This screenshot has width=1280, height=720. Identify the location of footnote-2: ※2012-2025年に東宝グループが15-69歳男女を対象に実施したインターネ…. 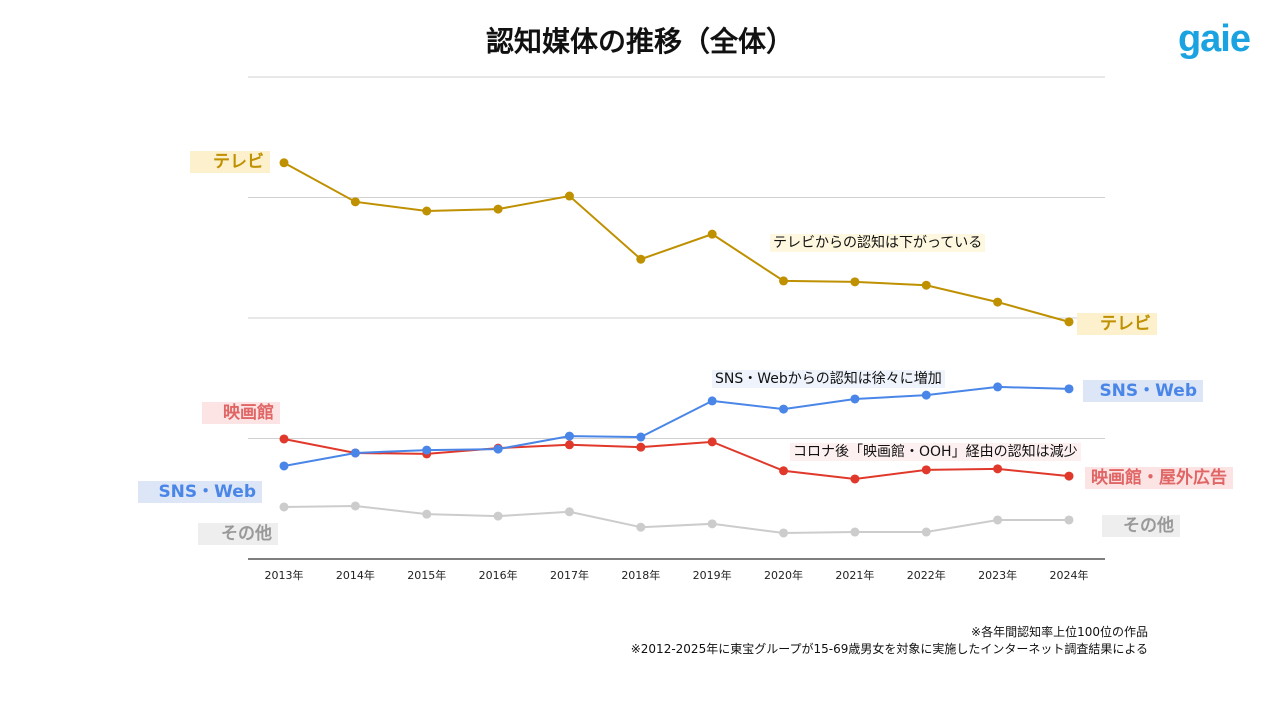
(889, 649).